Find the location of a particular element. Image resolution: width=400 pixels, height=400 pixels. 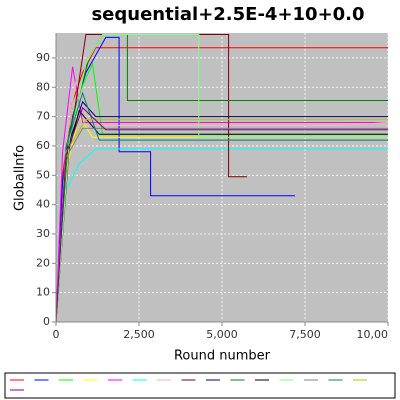

legend-items is located at coordinates (188, 385).